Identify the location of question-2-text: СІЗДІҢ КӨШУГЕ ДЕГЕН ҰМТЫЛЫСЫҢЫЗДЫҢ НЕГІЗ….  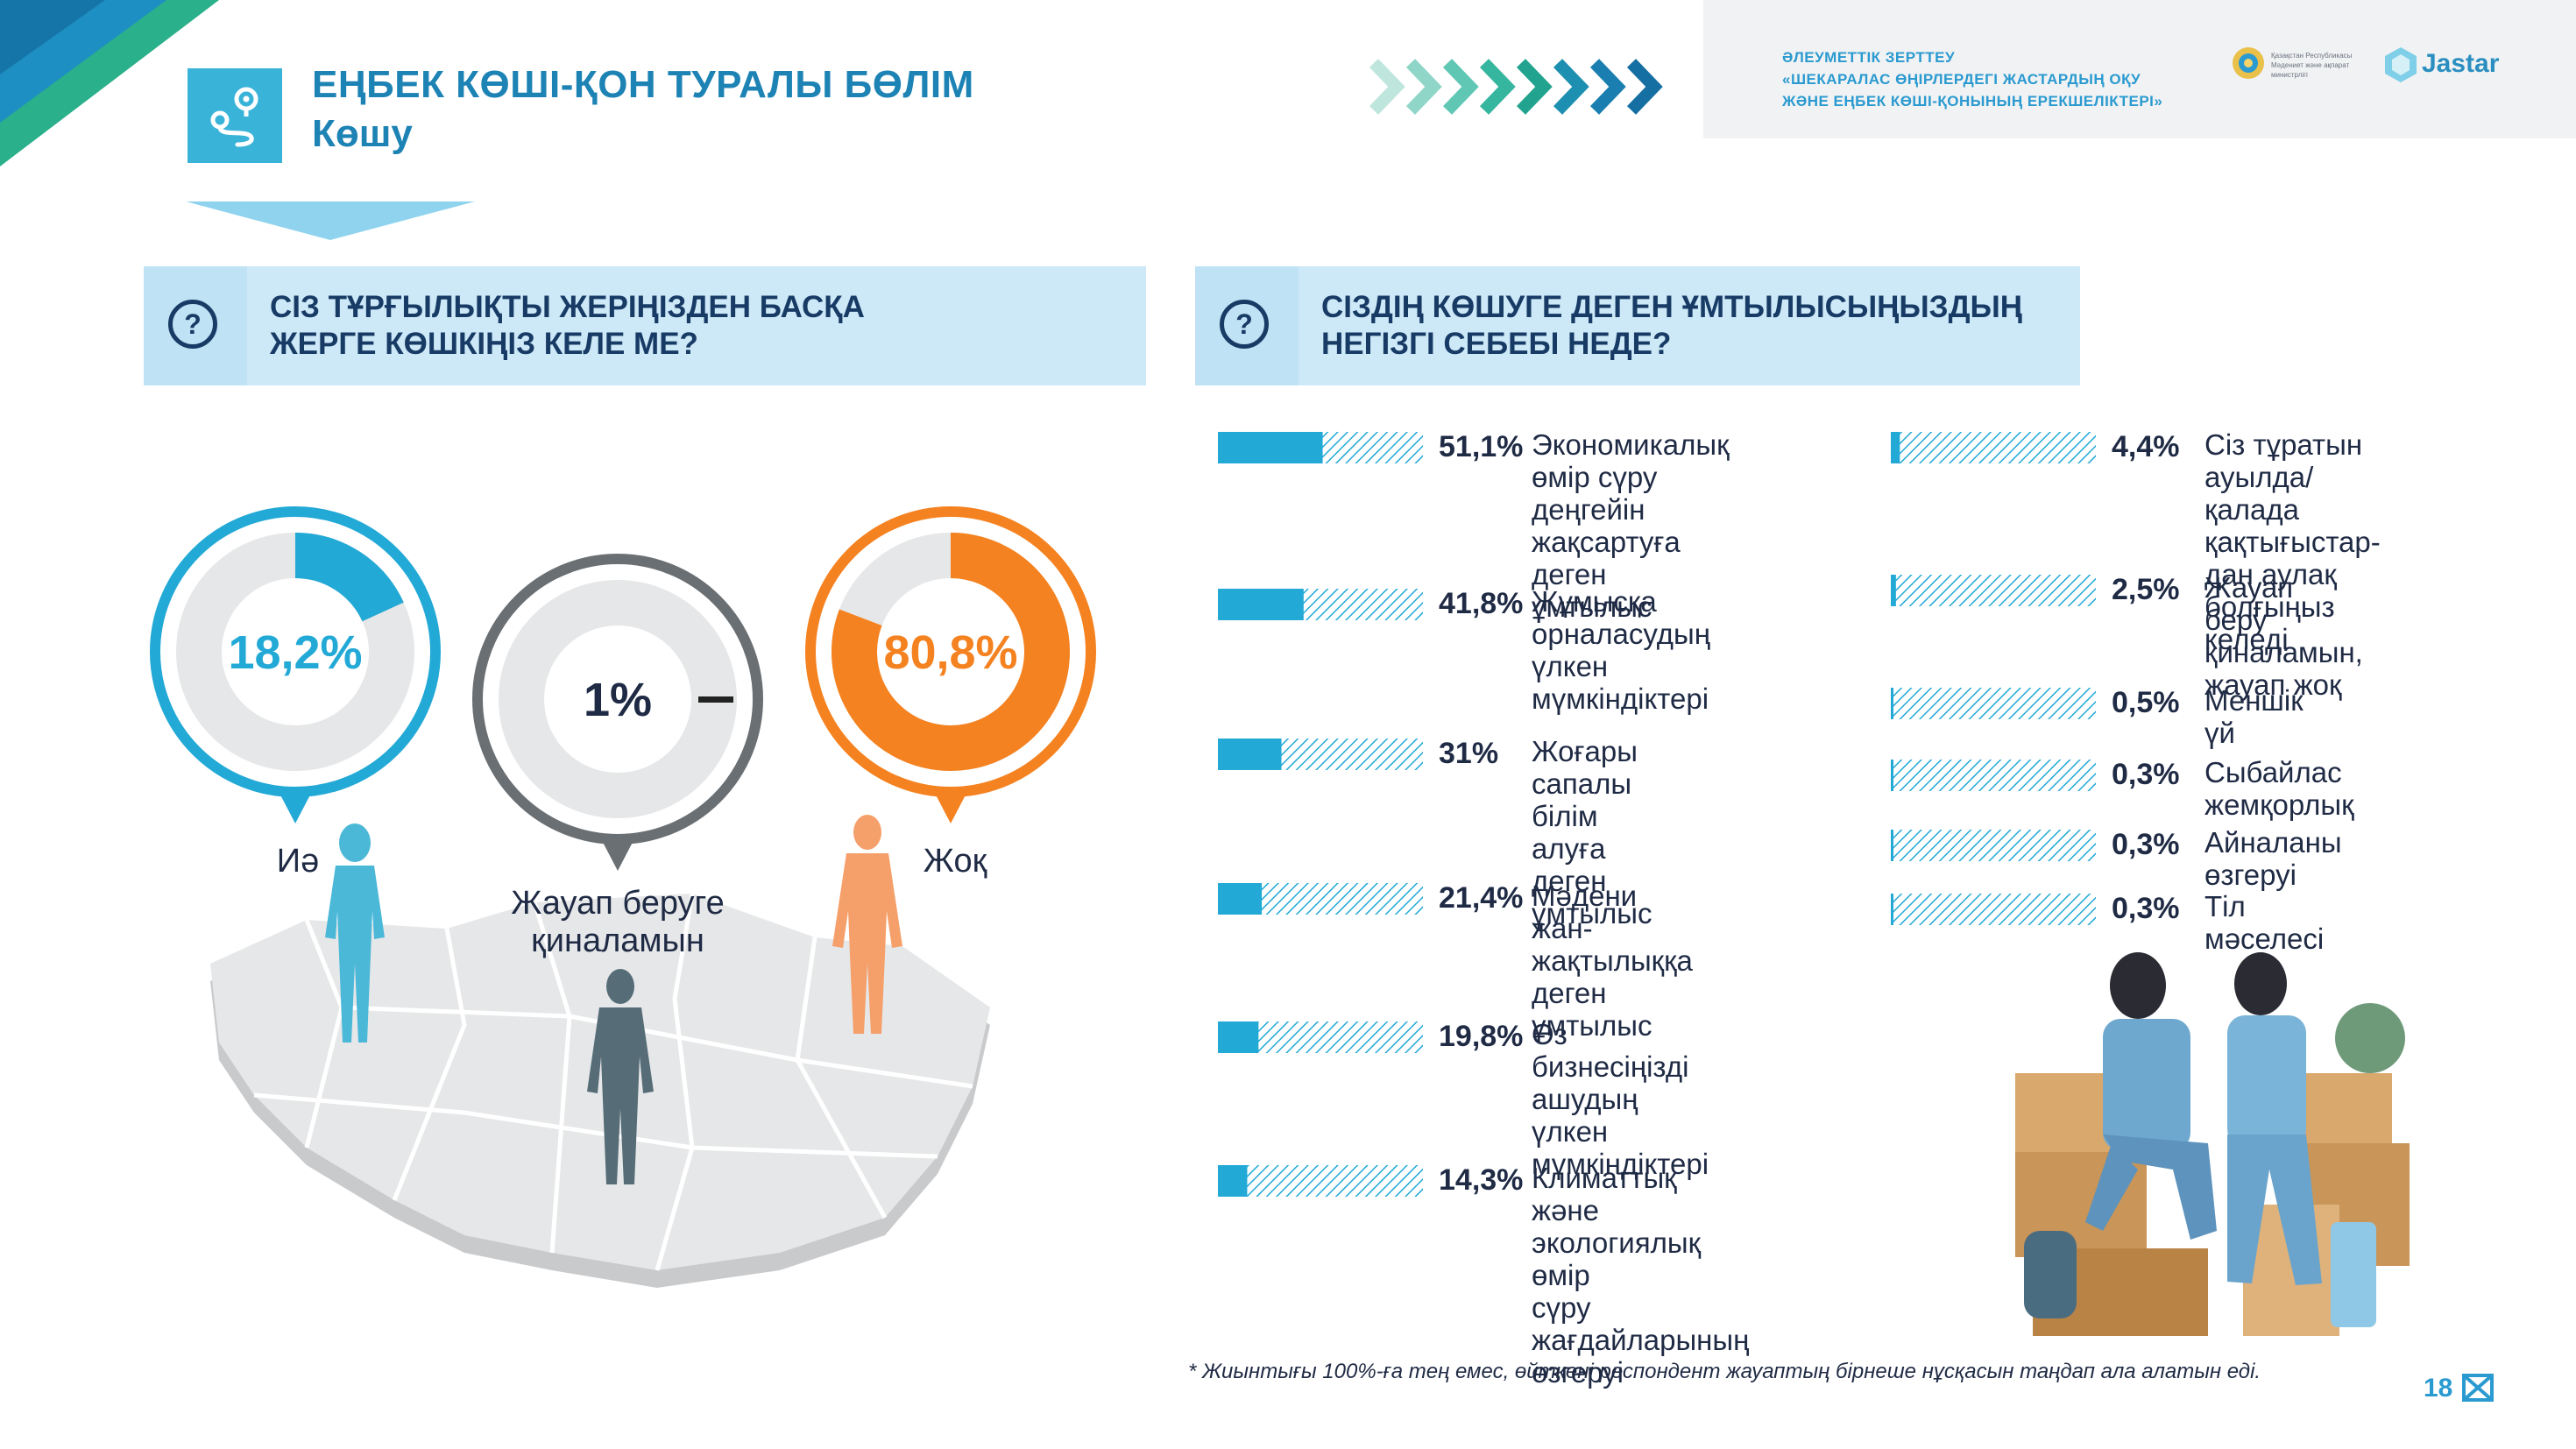
(1671, 326).